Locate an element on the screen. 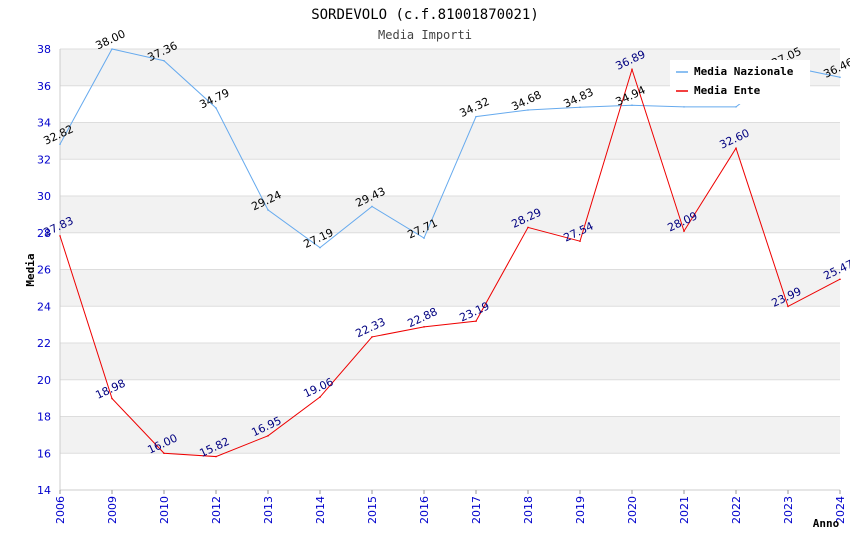 This screenshot has width=850, height=555. y-tick-label: 34 is located at coordinates (44, 123).